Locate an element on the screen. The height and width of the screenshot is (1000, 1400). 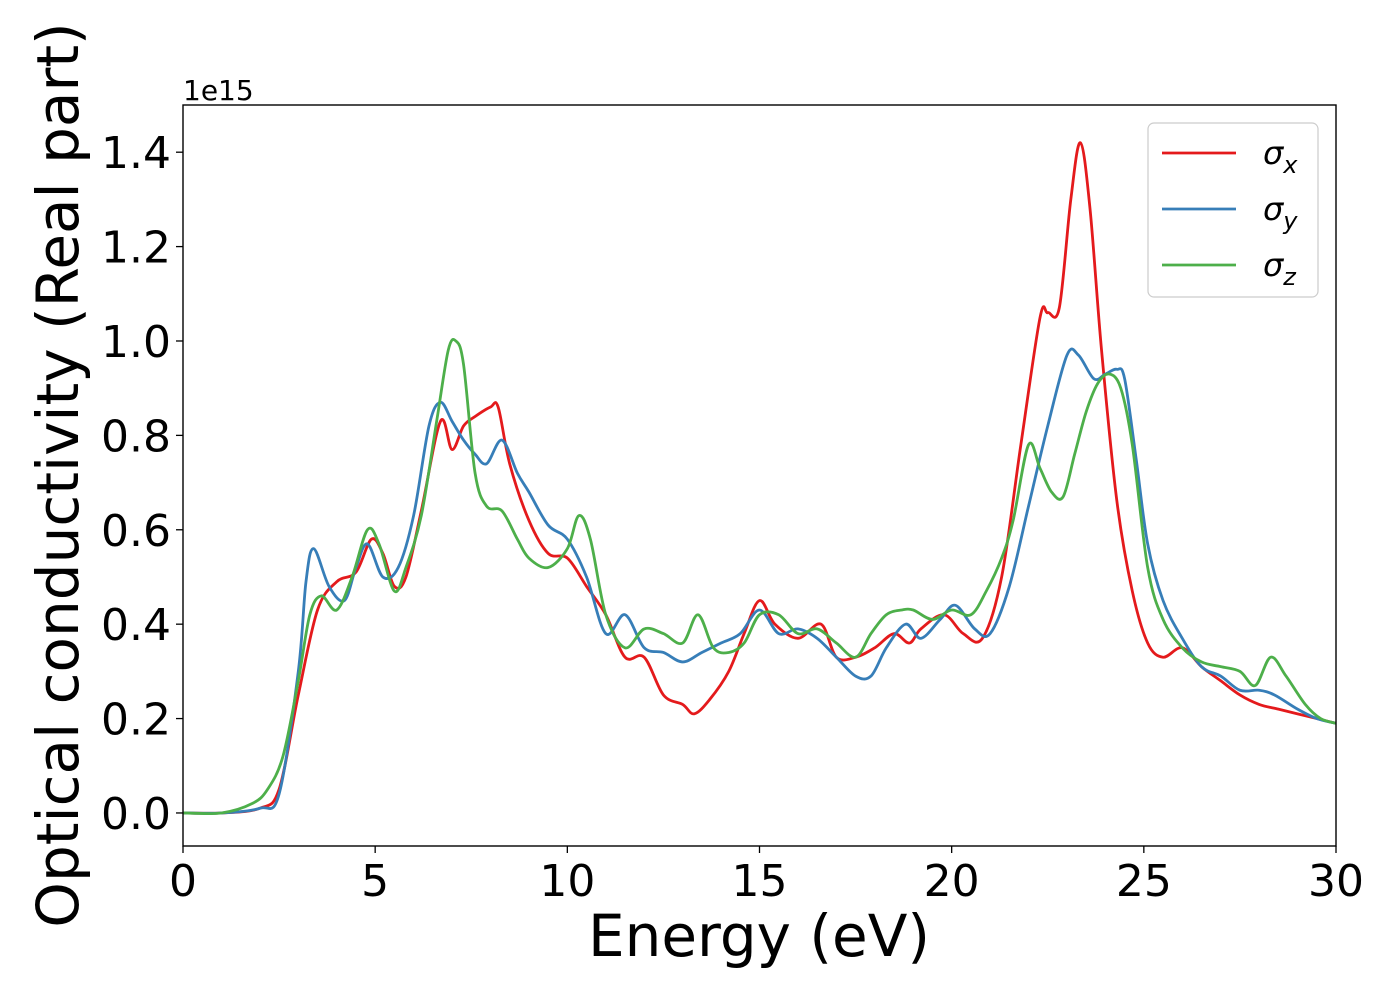
y-tick-label: 1.2 is located at coordinates (136, 248).